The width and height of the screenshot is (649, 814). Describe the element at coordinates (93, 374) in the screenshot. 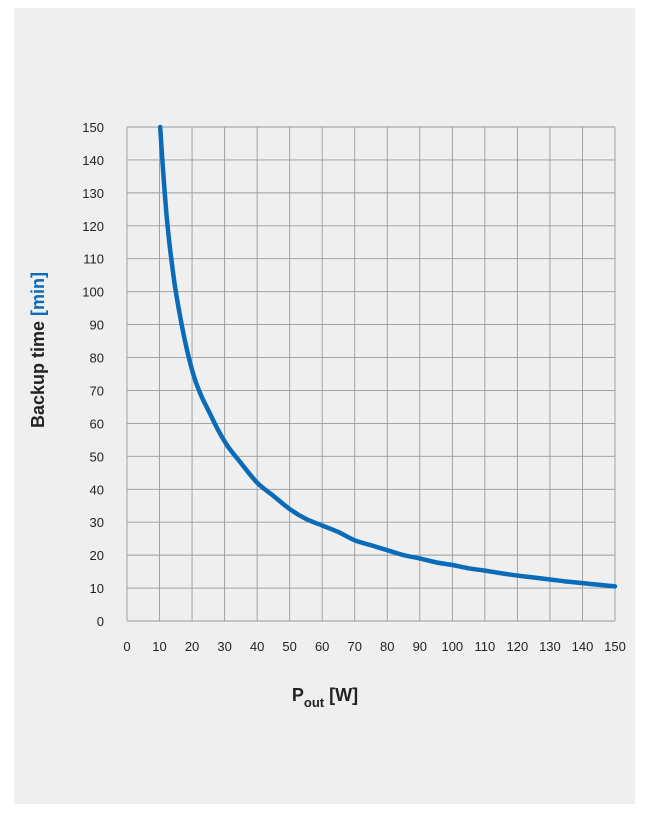

I see `y-tick-labels: 0 10 20 30 40 50 60 70 80 90 100 110 120 130 140 150` at that location.